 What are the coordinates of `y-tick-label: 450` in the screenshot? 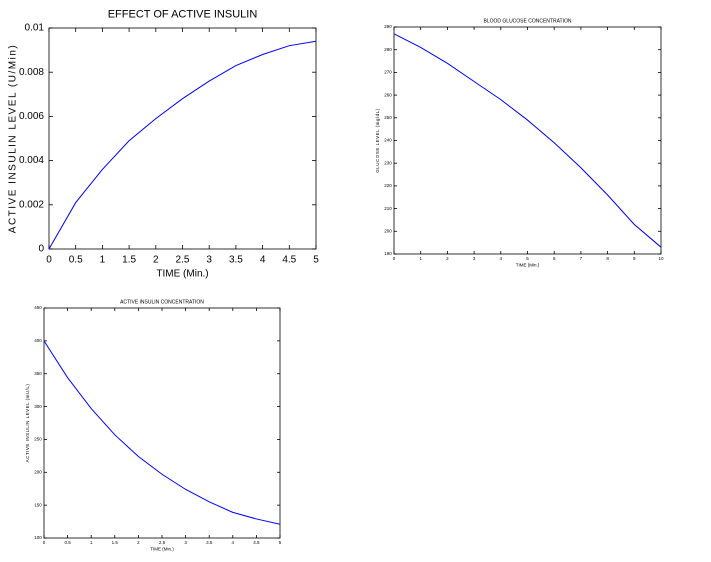 It's located at (38, 307).